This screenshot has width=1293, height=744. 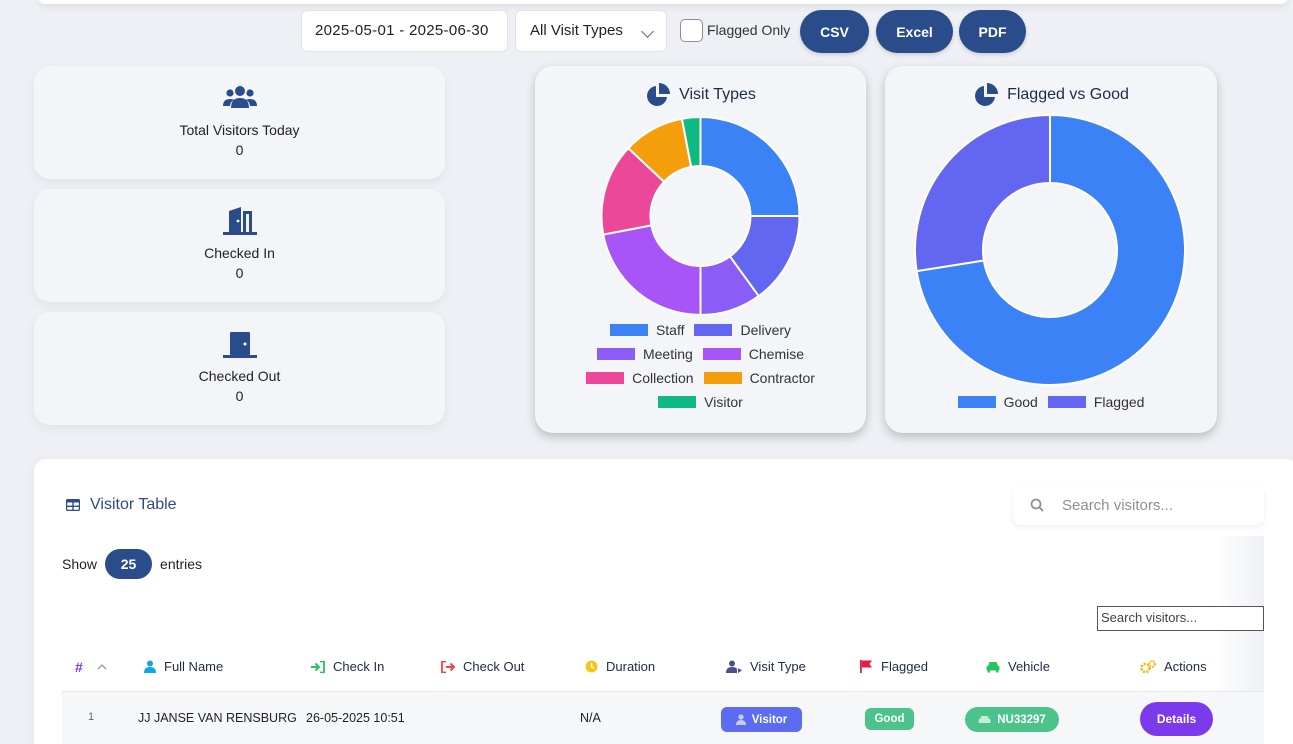 What do you see at coordinates (997, 402) in the screenshot?
I see `legend-item-good: Good` at bounding box center [997, 402].